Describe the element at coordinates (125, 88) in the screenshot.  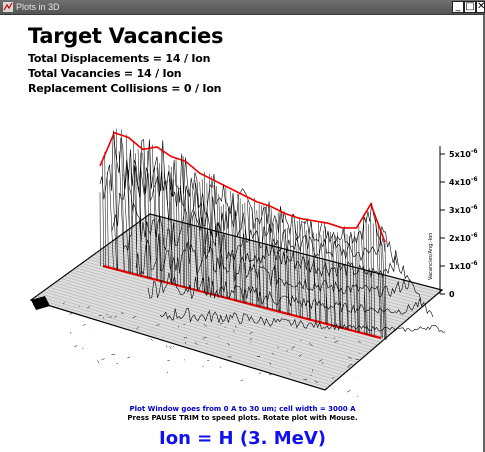
I see `replacement-collisions: Replacement Collisions = 0 / Ion` at that location.